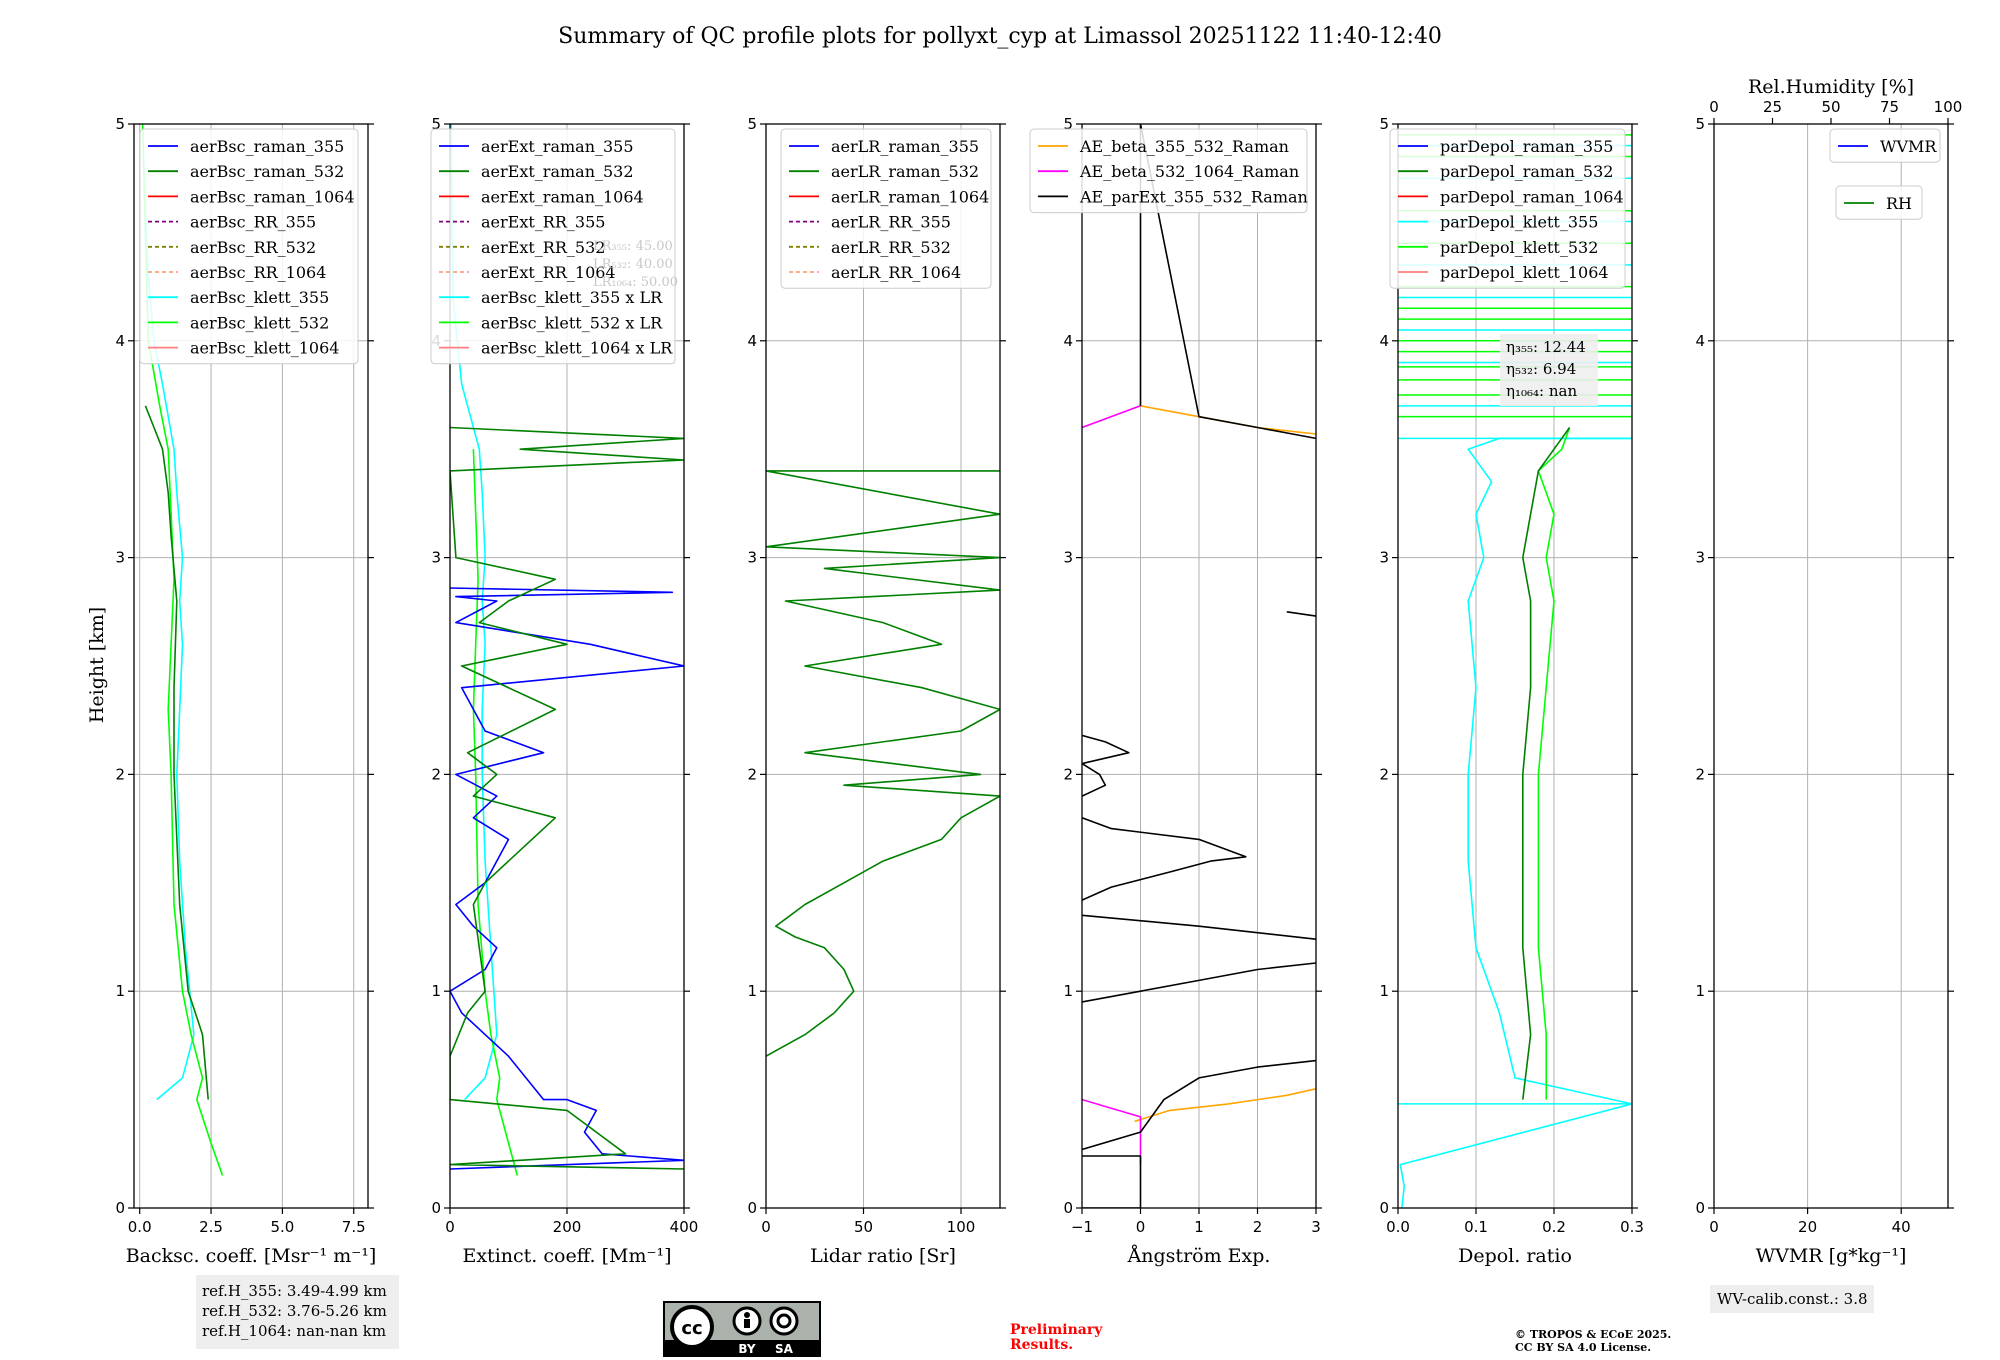 The image size is (2000, 1360). Describe the element at coordinates (267, 171) in the screenshot. I see `legend-label: aerBsc_raman_532` at that location.